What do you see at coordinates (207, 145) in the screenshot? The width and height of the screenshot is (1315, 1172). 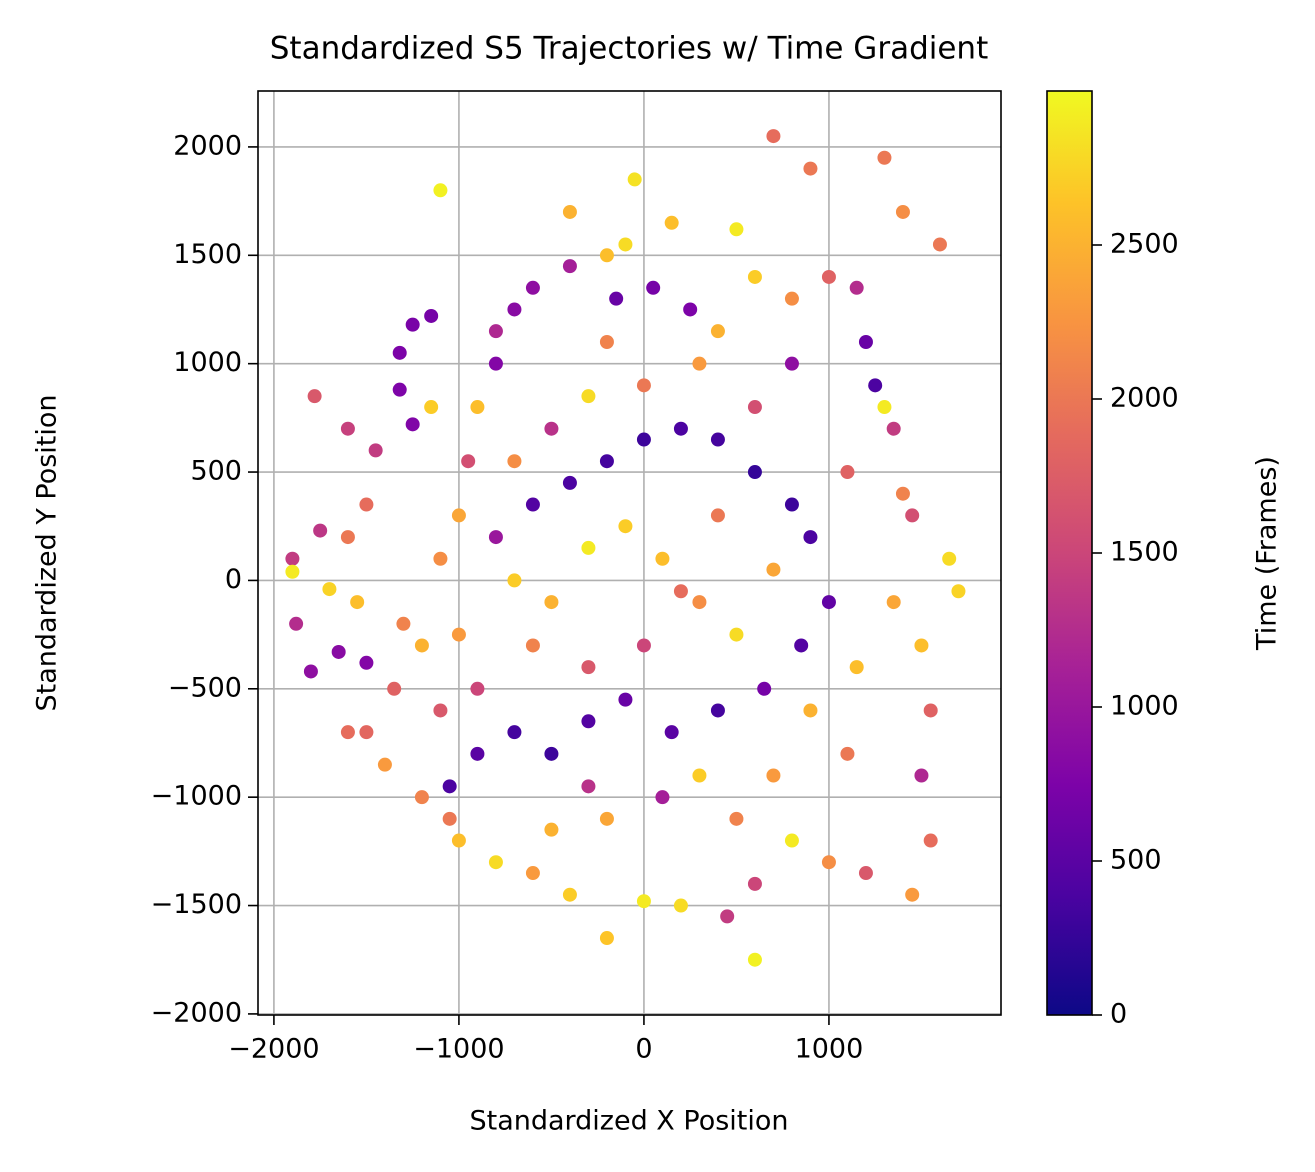 I see `y-tick-label: 2000` at bounding box center [207, 145].